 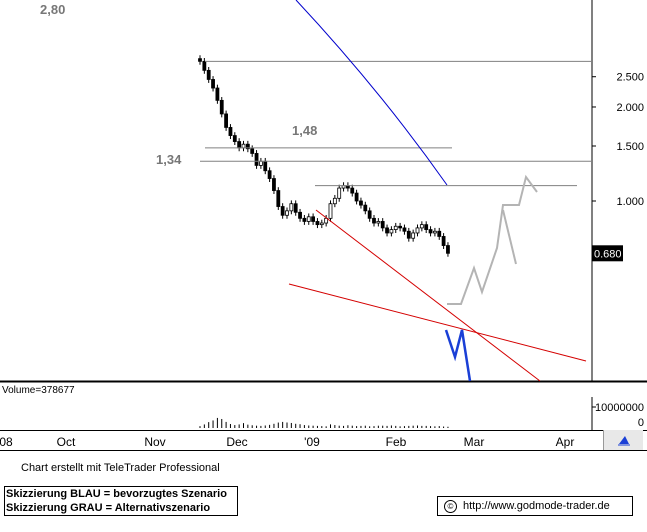 I want to click on resistance-trendline, so click(x=428, y=295).